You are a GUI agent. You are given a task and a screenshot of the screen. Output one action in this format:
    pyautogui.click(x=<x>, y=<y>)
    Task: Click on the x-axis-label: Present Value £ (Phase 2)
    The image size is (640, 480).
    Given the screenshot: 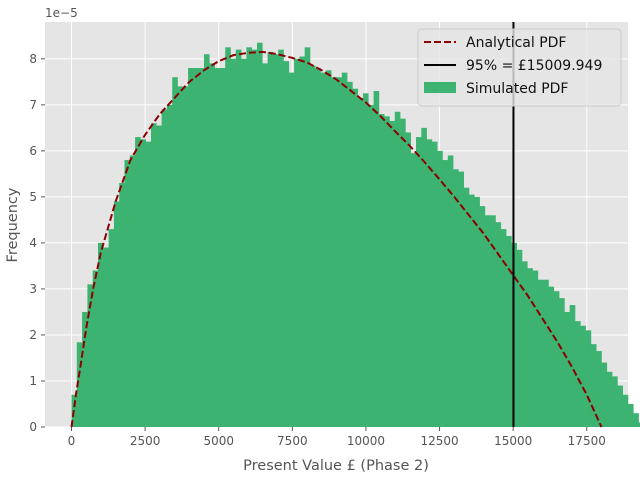 What is the action you would take?
    pyautogui.click(x=336, y=466)
    